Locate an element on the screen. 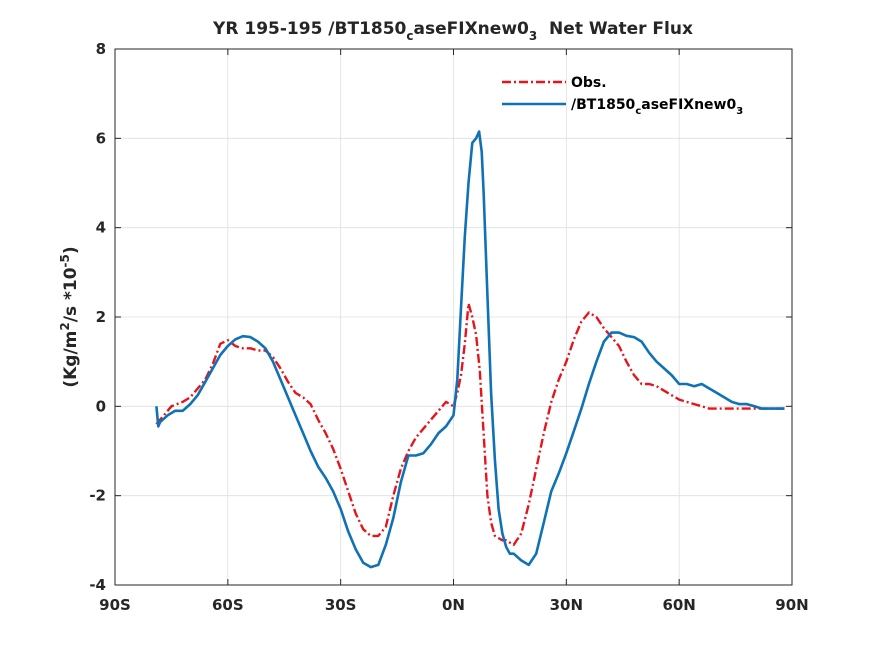 This screenshot has height=656, width=875. legend-label-obs: Obs. is located at coordinates (589, 83).